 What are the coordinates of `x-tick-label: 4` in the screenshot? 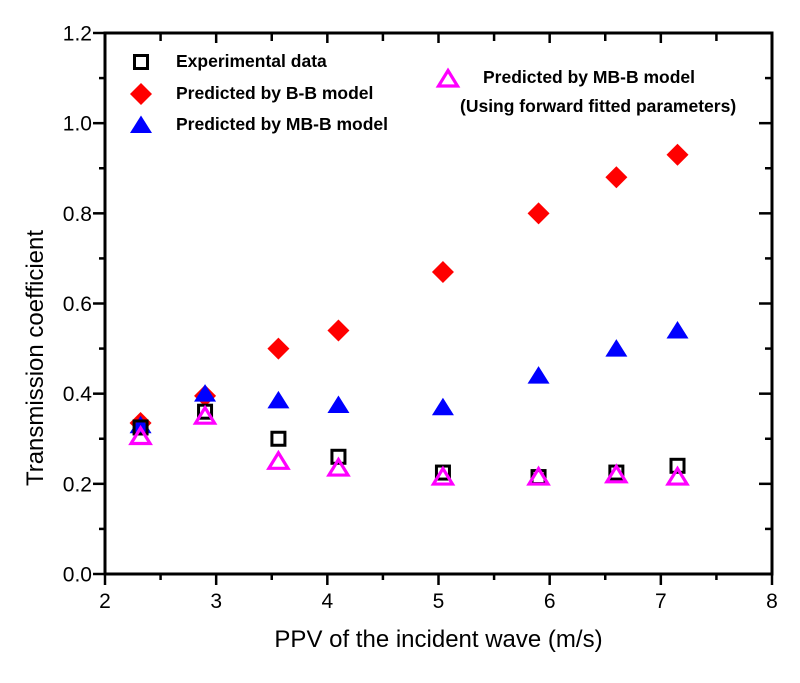 It's located at (327, 601).